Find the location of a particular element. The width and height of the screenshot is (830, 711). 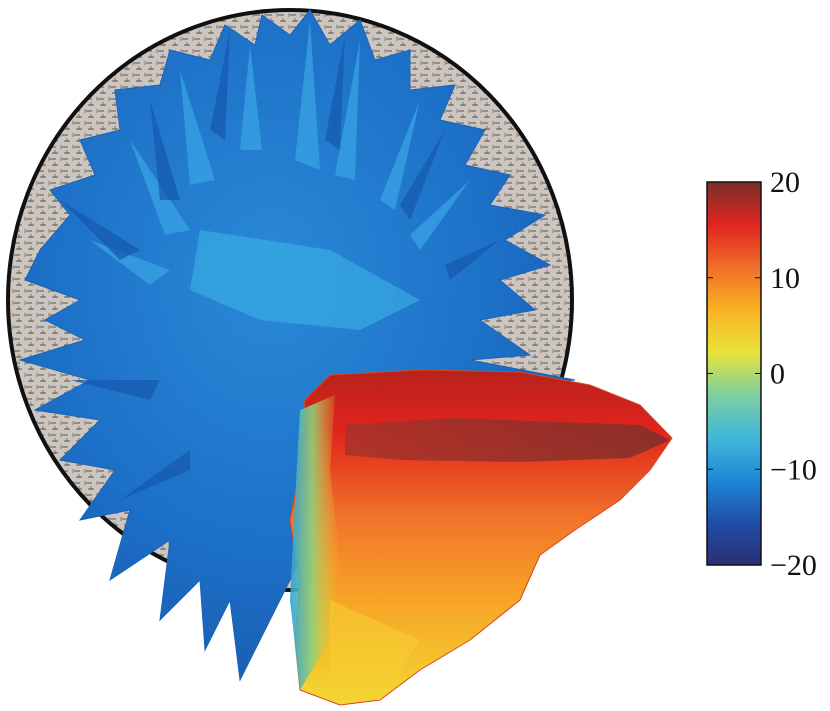

colorbar-tick-label: 0 is located at coordinates (777, 374).